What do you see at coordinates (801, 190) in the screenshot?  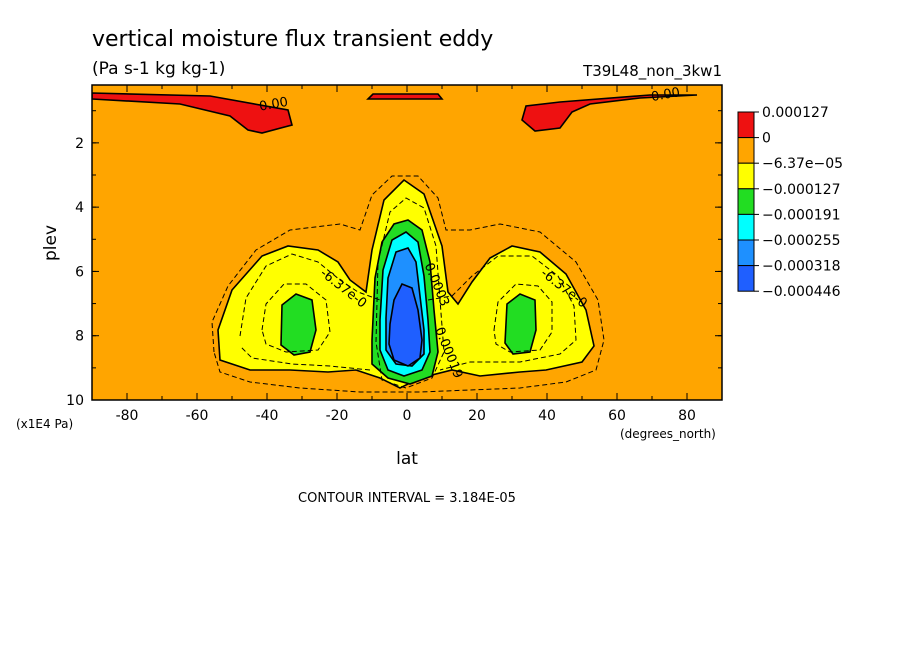 I see `colorbar-label: −0.000127` at bounding box center [801, 190].